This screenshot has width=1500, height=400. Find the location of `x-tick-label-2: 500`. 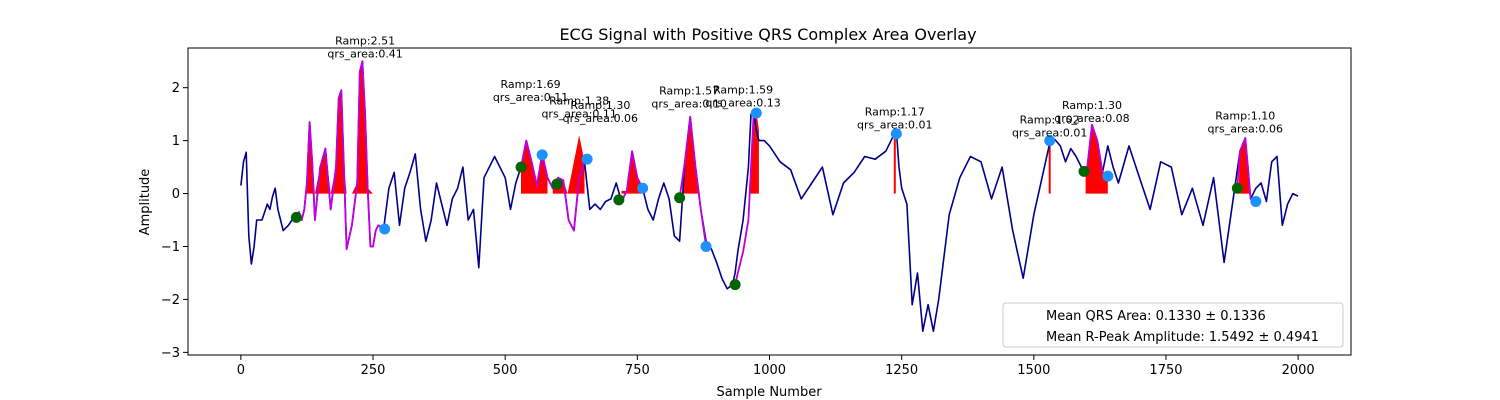

x-tick-label-2: 500 is located at coordinates (505, 370).